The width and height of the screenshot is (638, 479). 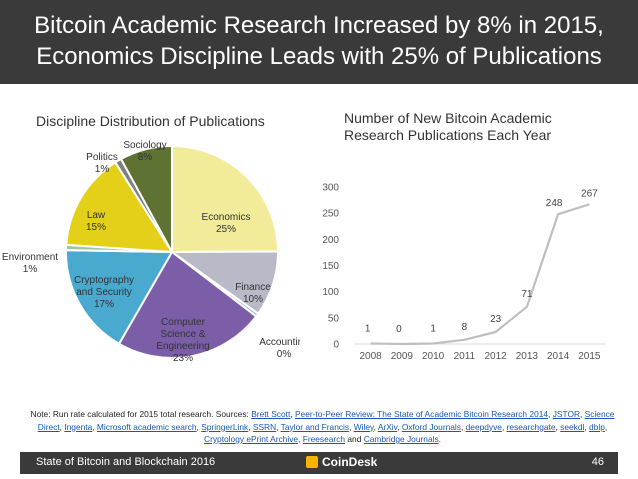 I want to click on pie-slice-cryptography-and-security, so click(x=119, y=297).